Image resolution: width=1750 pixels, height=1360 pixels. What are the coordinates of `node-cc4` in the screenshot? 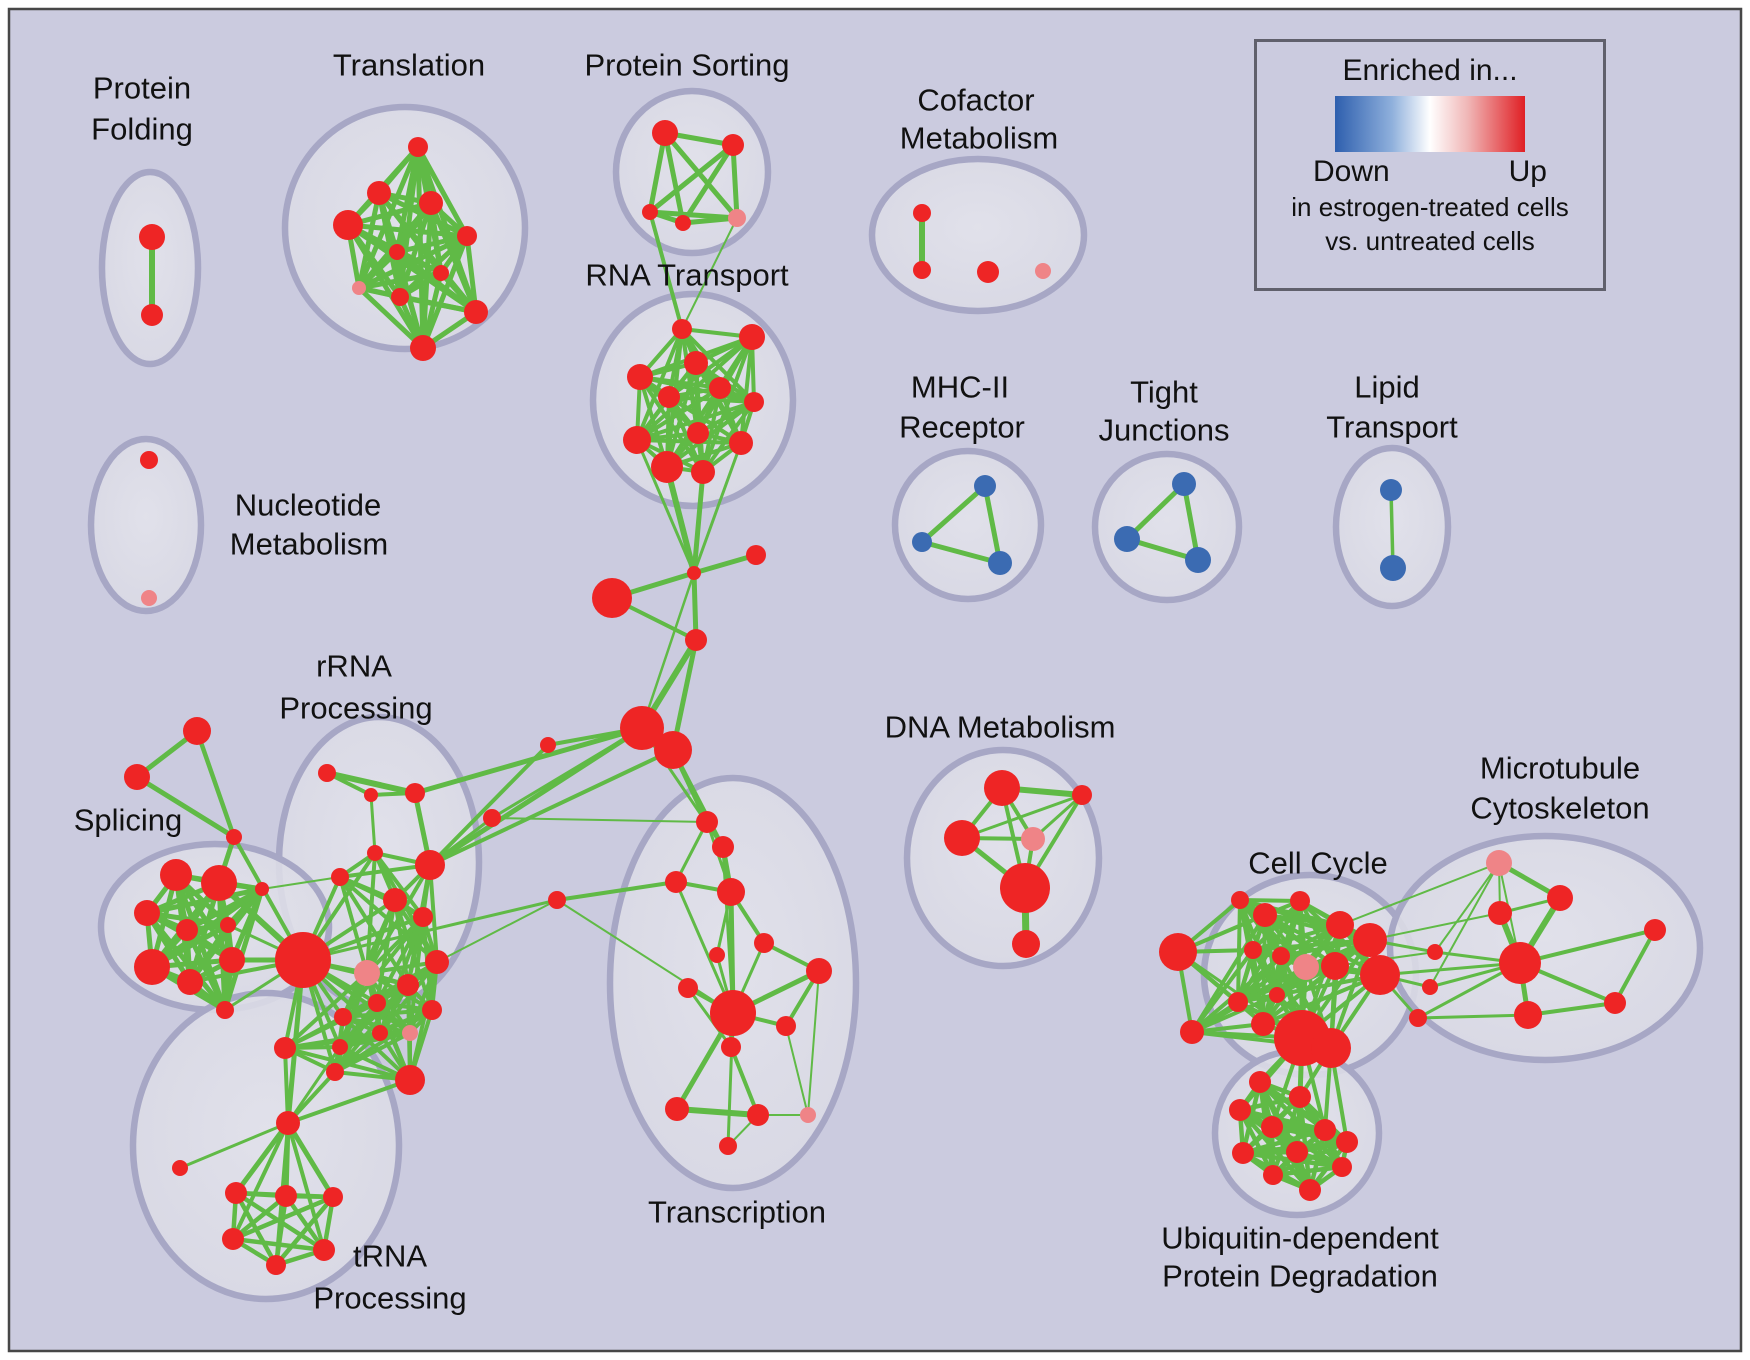 It's located at (1340, 925).